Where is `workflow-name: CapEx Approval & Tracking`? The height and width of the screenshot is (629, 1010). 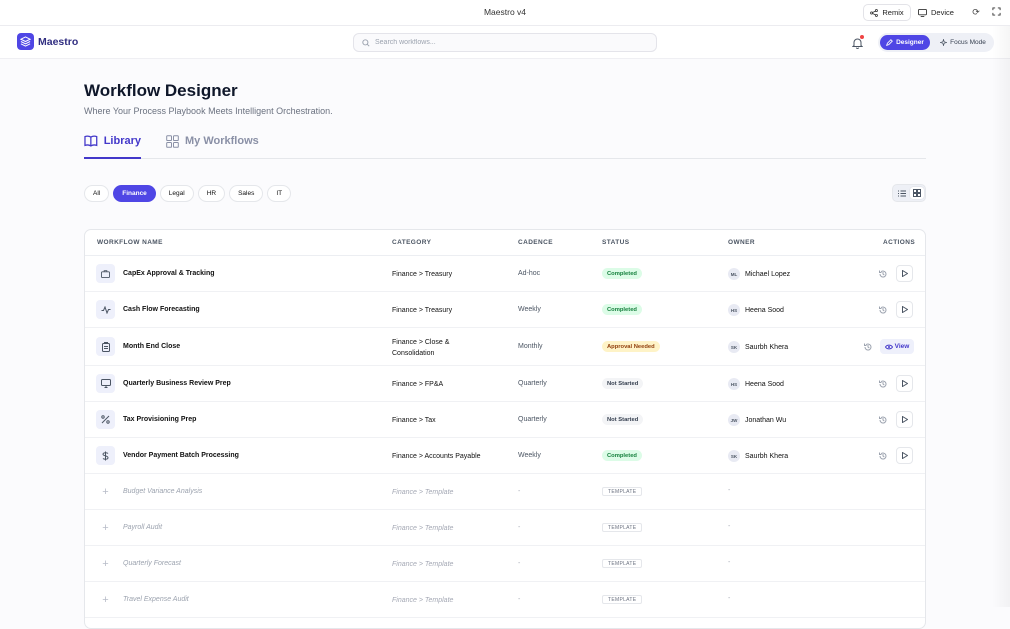
workflow-name: CapEx Approval & Tracking is located at coordinates (169, 273).